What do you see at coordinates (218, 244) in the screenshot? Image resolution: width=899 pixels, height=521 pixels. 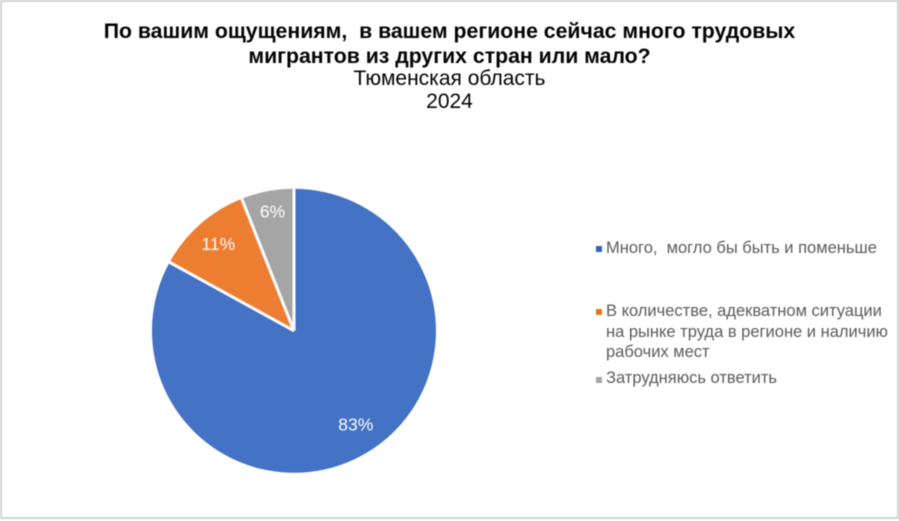 I see `svg-text: 11%` at bounding box center [218, 244].